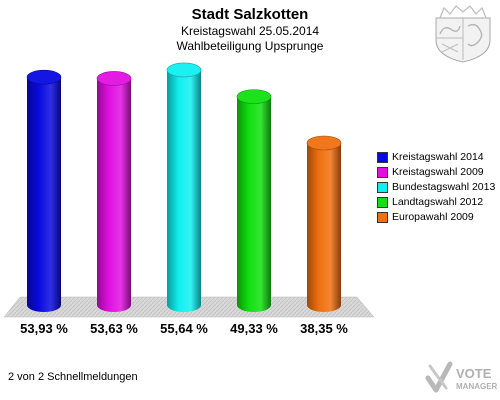  What do you see at coordinates (254, 328) in the screenshot?
I see `value-label-4: 49,33 %` at bounding box center [254, 328].